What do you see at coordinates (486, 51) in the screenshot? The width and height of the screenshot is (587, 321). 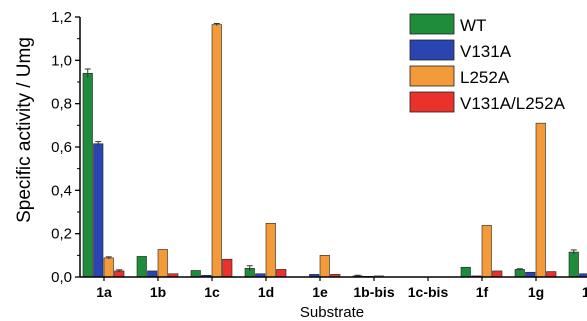 I see `legend-label: V131A` at bounding box center [486, 51].